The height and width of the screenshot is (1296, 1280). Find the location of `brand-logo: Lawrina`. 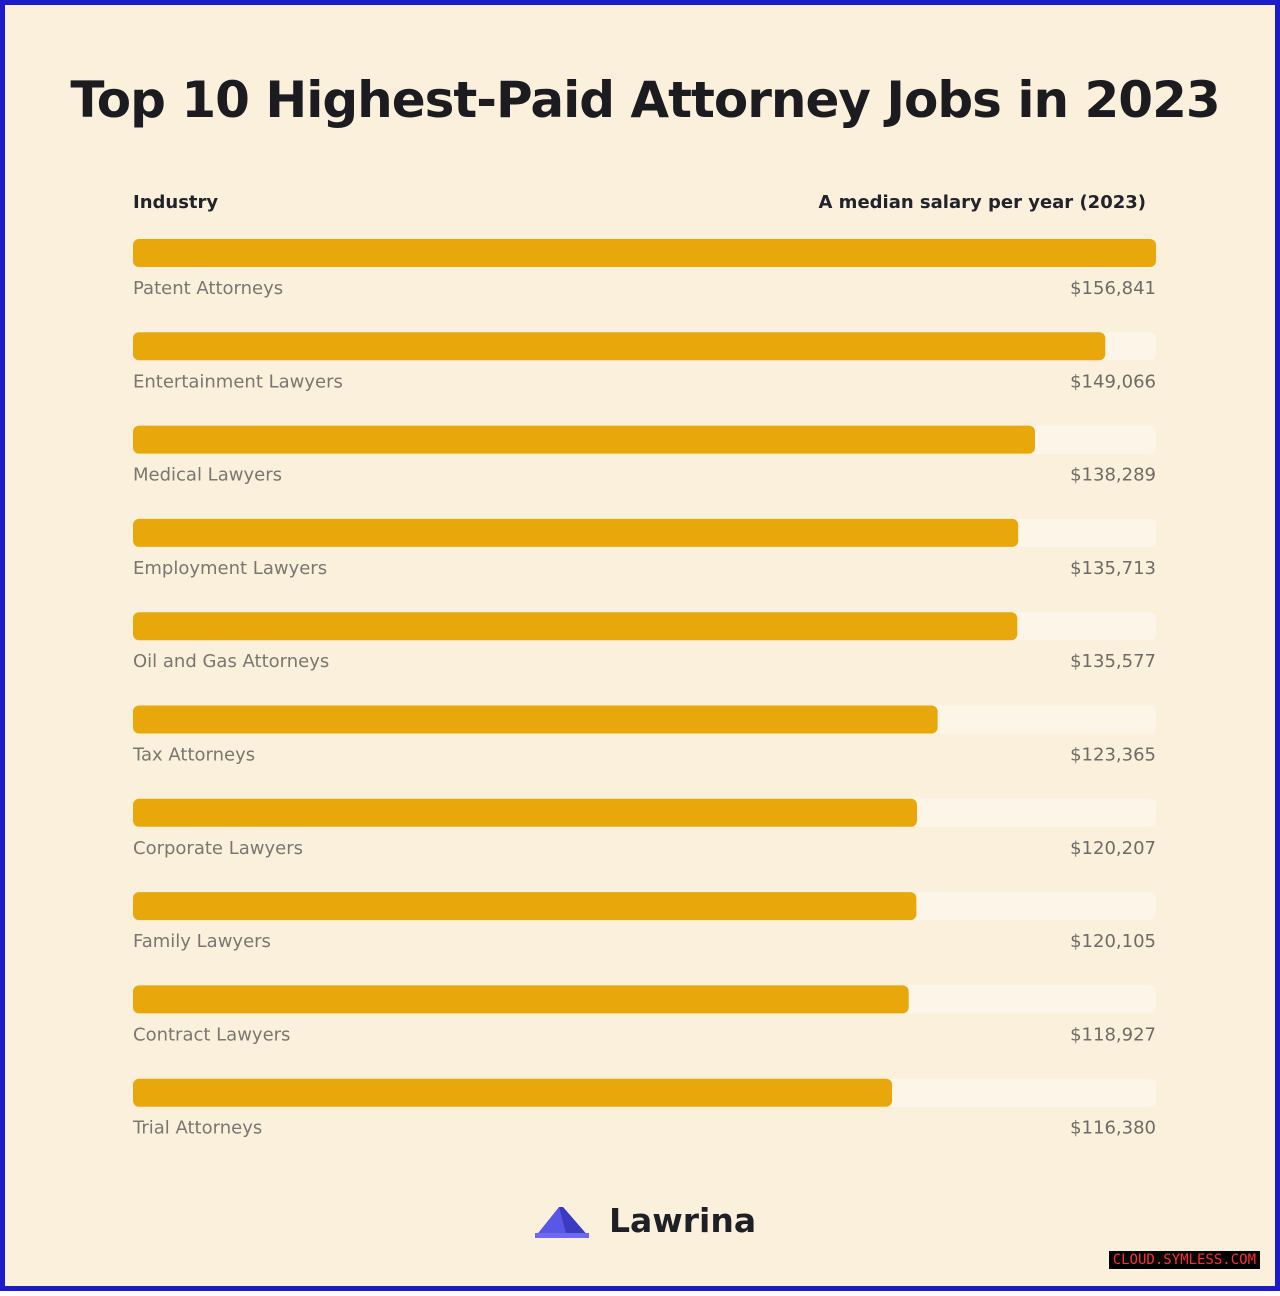

brand-logo: Lawrina is located at coordinates (644, 1220).